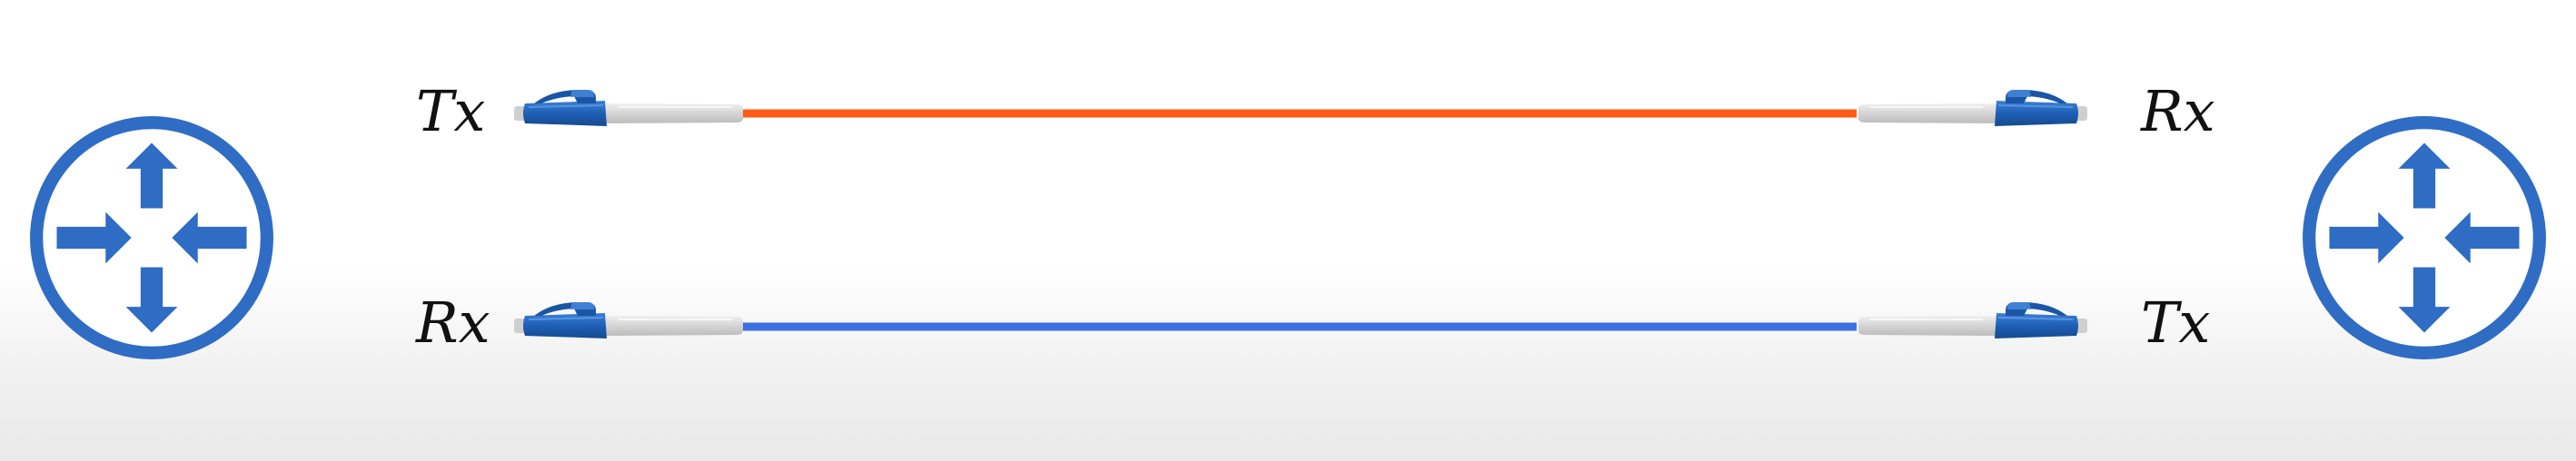 This screenshot has height=461, width=2576. What do you see at coordinates (629, 108) in the screenshot?
I see `lc-connector-left-top` at bounding box center [629, 108].